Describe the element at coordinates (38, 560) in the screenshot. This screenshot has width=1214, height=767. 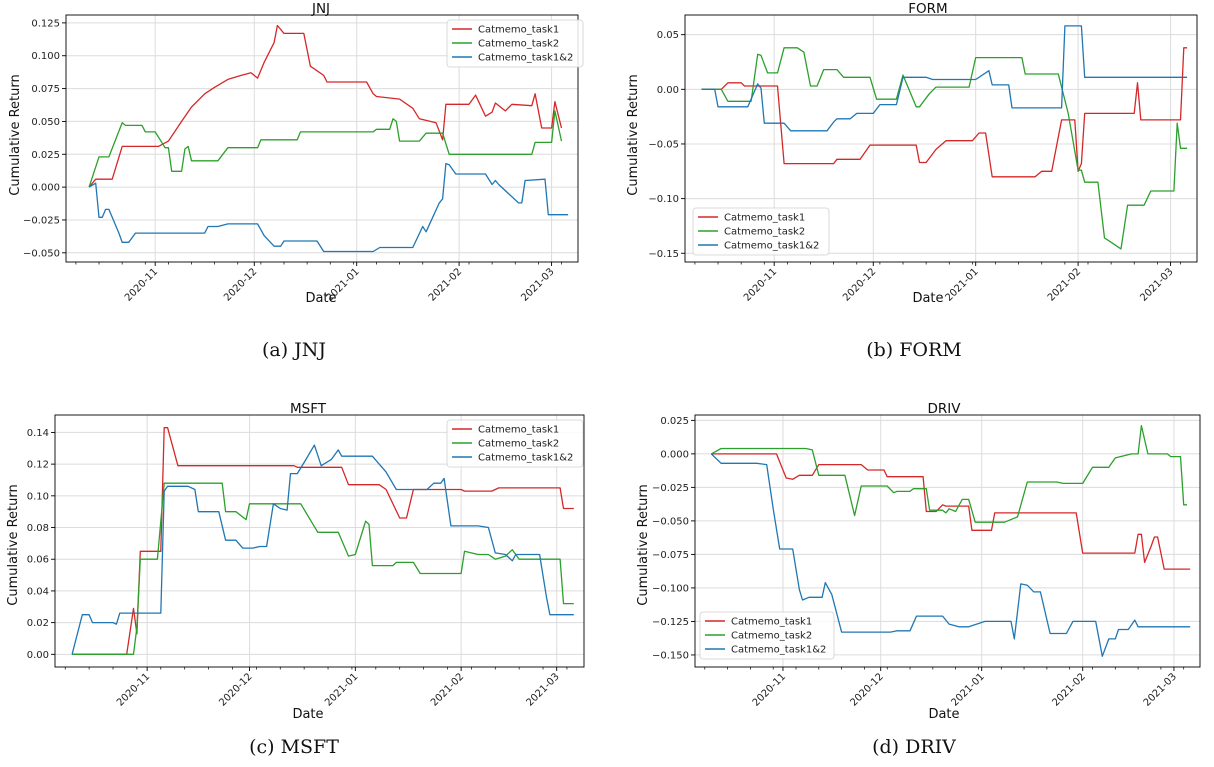
I see `y-tick-label: 0.06` at that location.